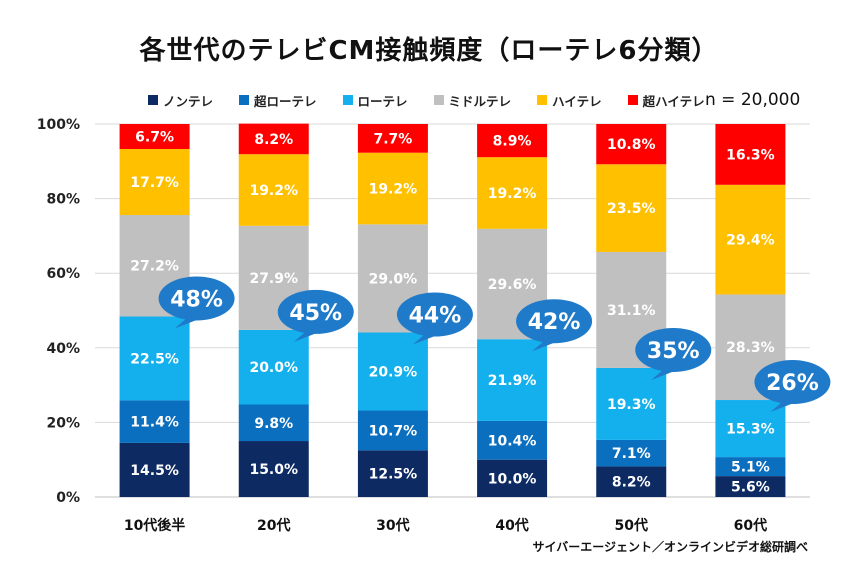  Describe the element at coordinates (753, 100) in the screenshot. I see `sample-size-label: n = 20,000` at that location.